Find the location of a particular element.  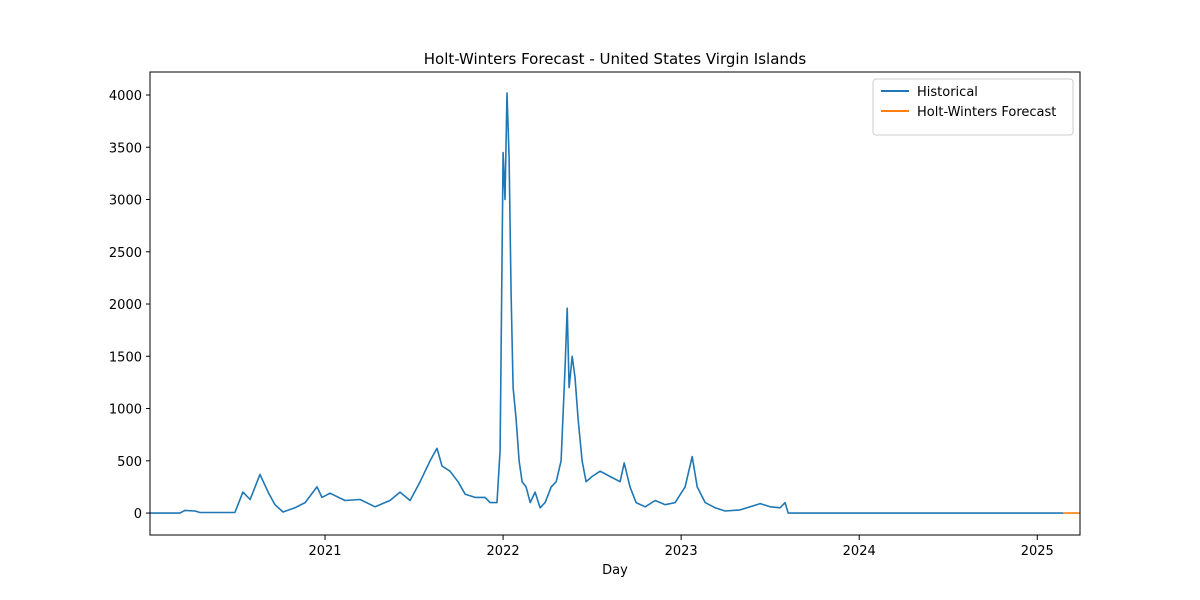

y-tick-label: 0 is located at coordinates (138, 514).